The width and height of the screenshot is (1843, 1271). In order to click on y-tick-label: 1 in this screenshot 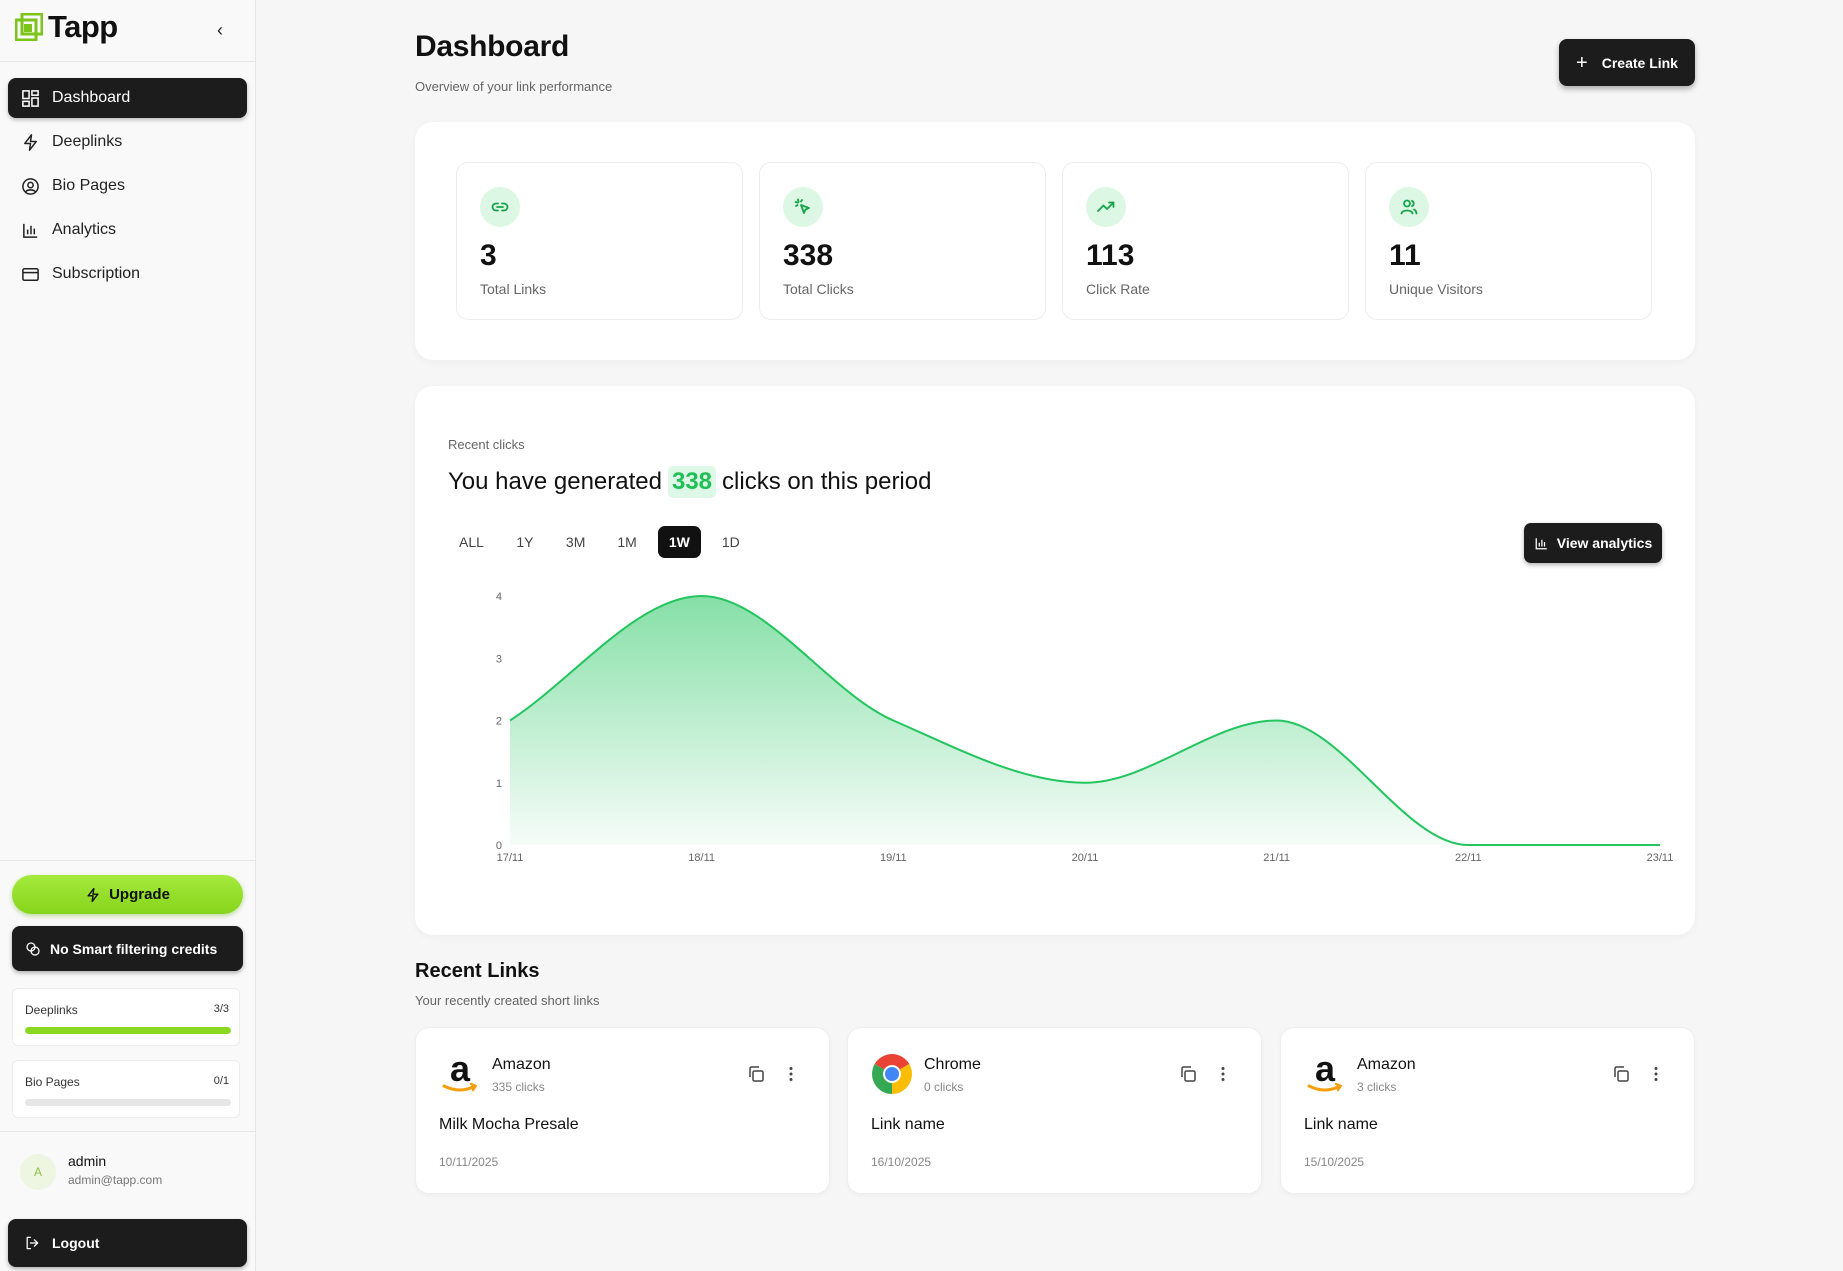, I will do `click(499, 784)`.